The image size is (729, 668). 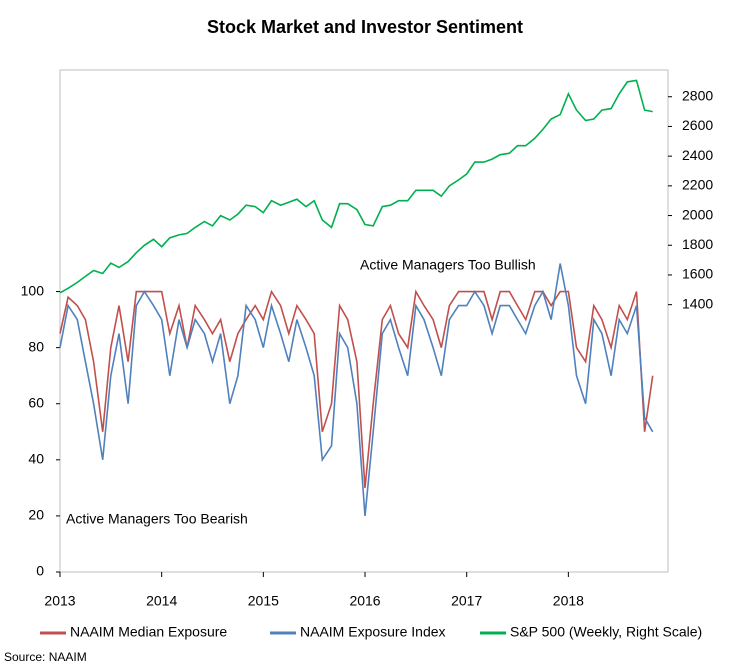 I want to click on annotation: Active Managers Too Bullish, so click(x=448, y=265).